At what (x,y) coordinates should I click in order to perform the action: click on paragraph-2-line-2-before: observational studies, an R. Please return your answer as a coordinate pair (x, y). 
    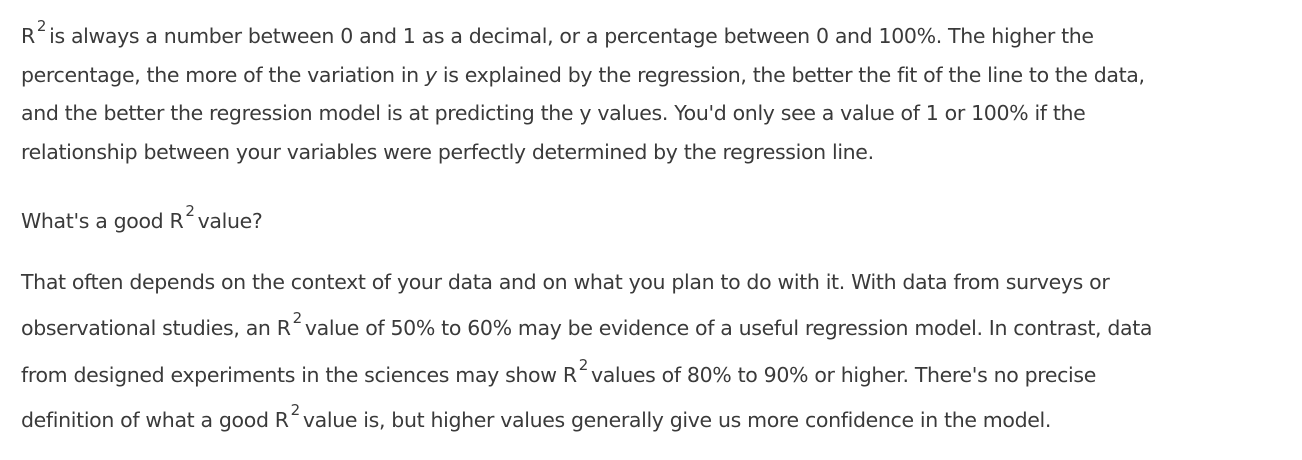
    Looking at the image, I should click on (156, 328).